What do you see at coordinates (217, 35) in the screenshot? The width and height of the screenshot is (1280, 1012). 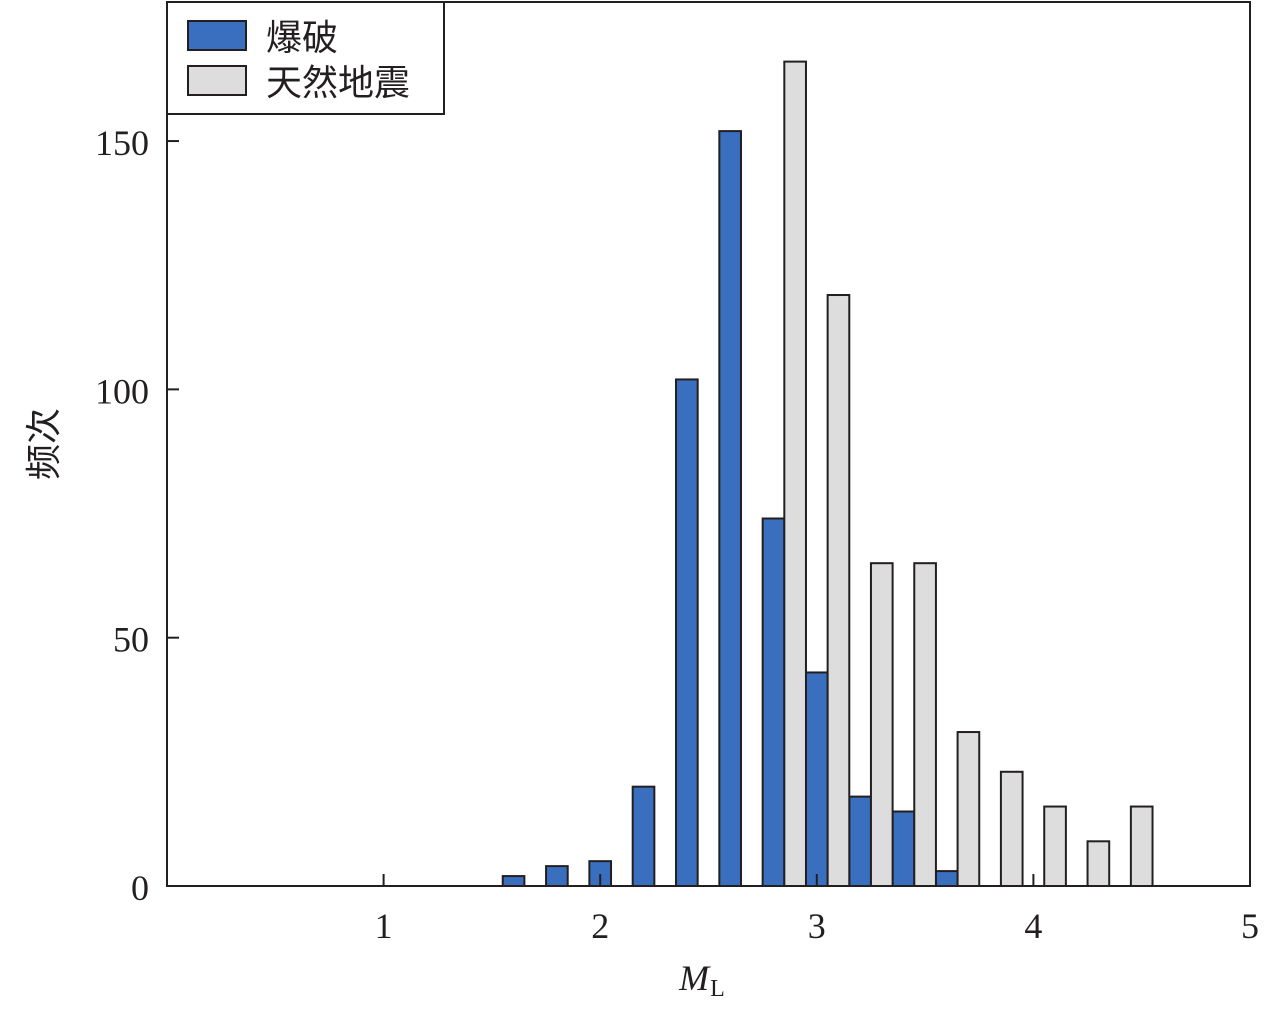 I see `legend-swatch-blasting` at bounding box center [217, 35].